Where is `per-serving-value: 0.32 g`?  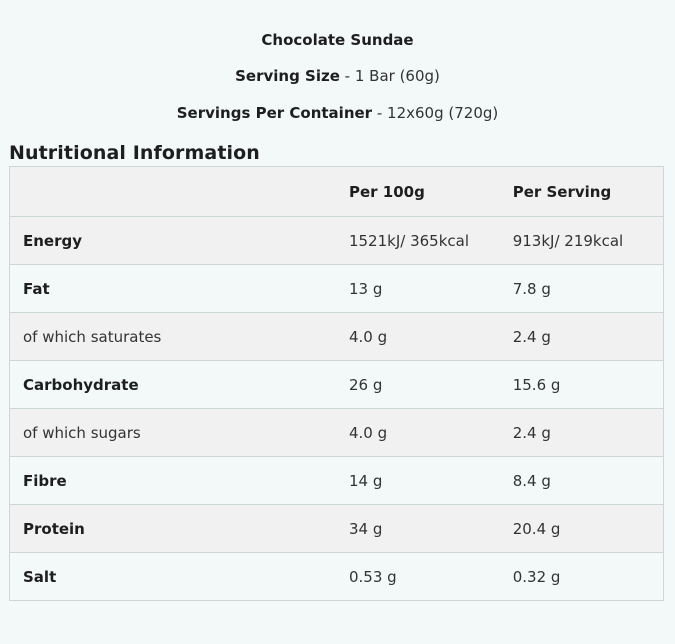 per-serving-value: 0.32 g is located at coordinates (581, 576).